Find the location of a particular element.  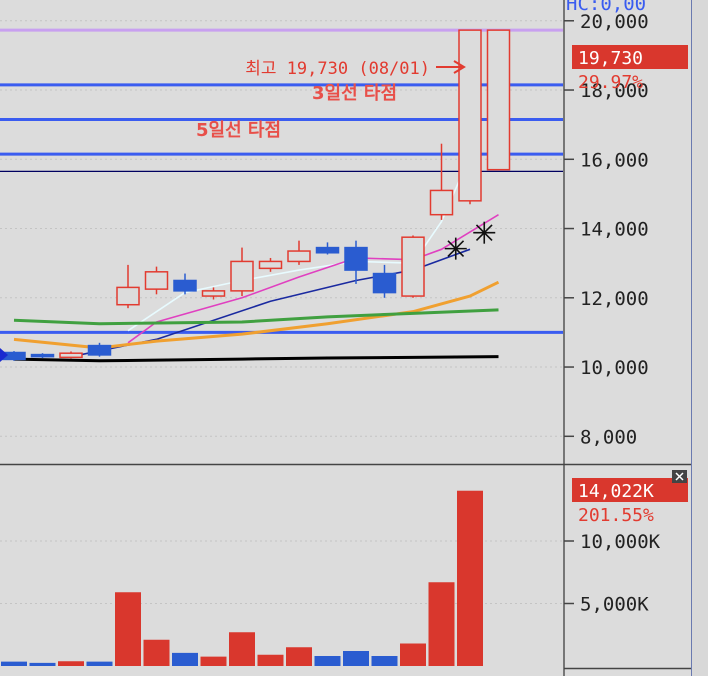

price-axis is located at coordinates (627, 232).